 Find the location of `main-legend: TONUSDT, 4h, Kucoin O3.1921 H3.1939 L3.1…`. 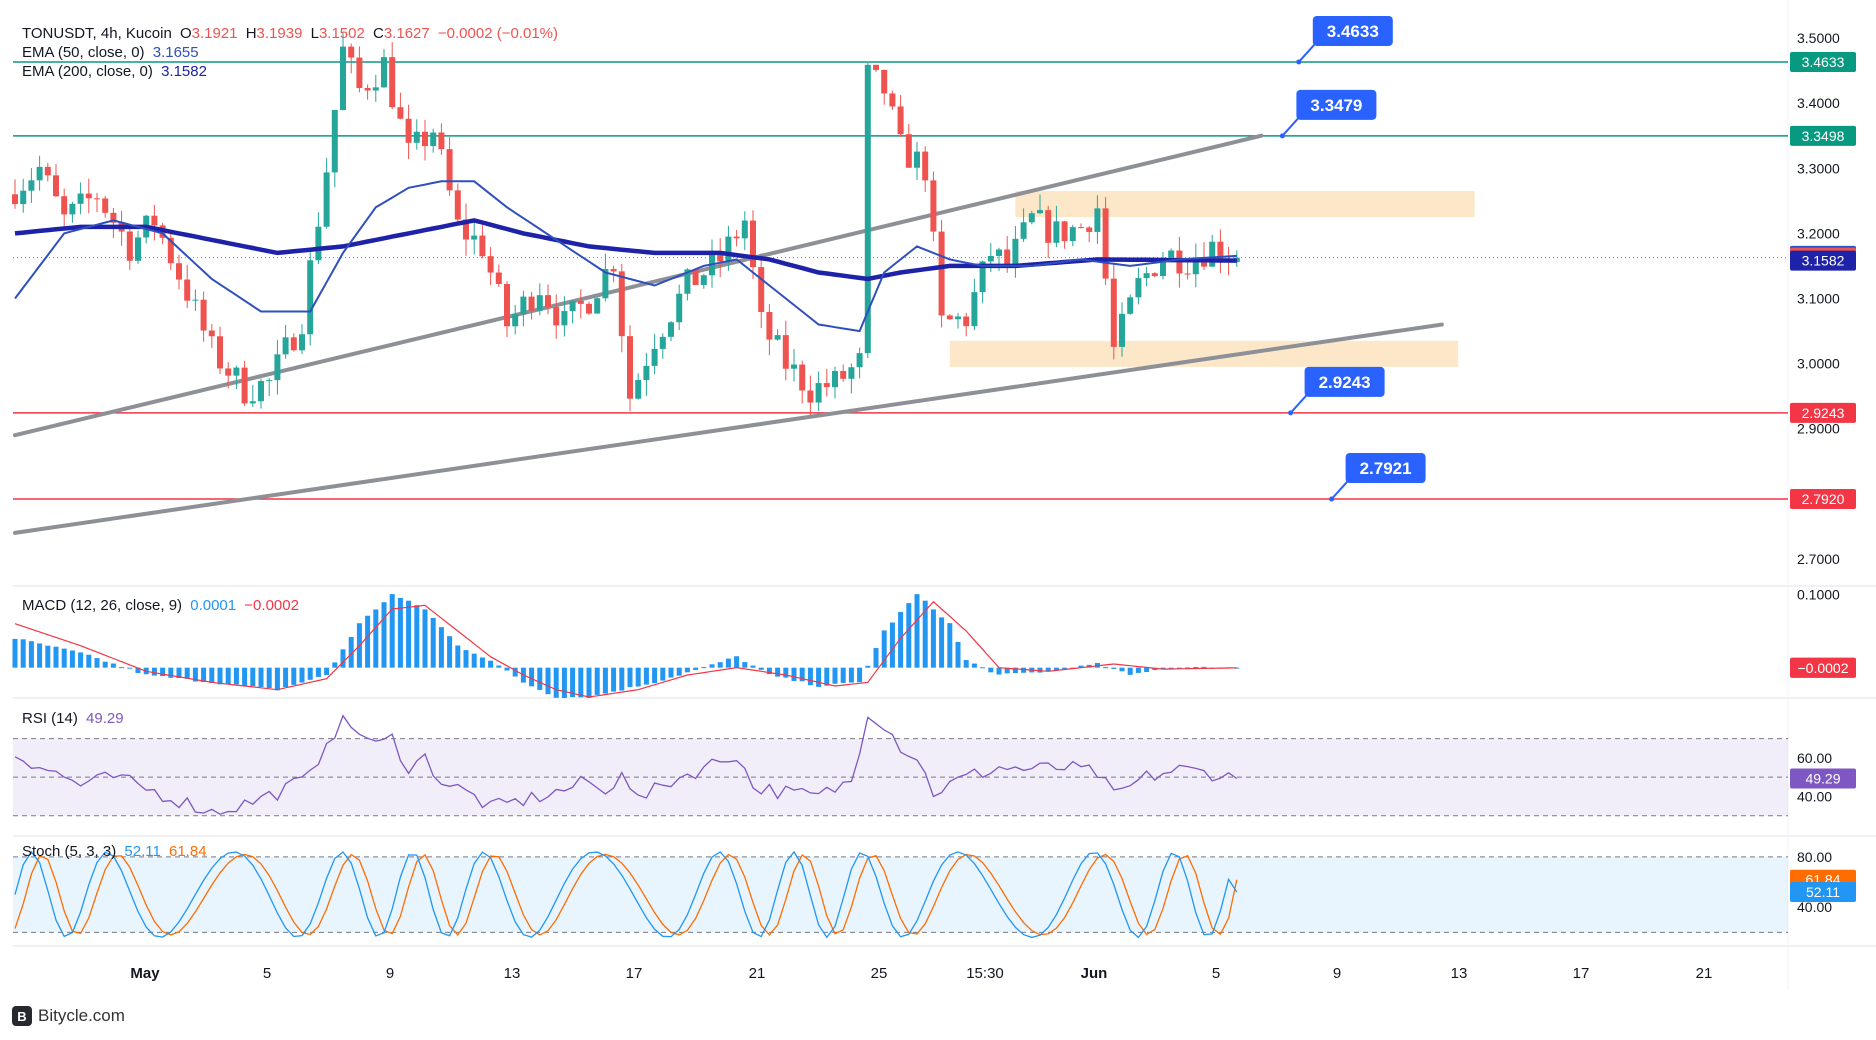

main-legend: TONUSDT, 4h, Kucoin O3.1921 H3.1939 L3.1… is located at coordinates (292, 52).